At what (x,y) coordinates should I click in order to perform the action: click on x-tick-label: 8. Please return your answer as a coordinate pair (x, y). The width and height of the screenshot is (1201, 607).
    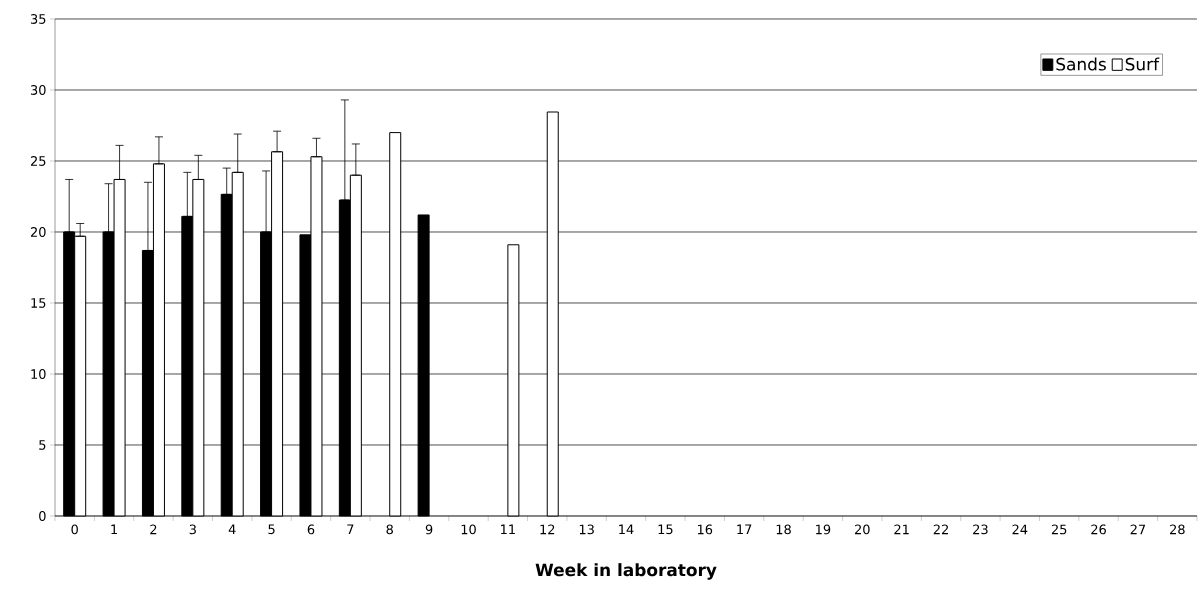
    Looking at the image, I should click on (389, 529).